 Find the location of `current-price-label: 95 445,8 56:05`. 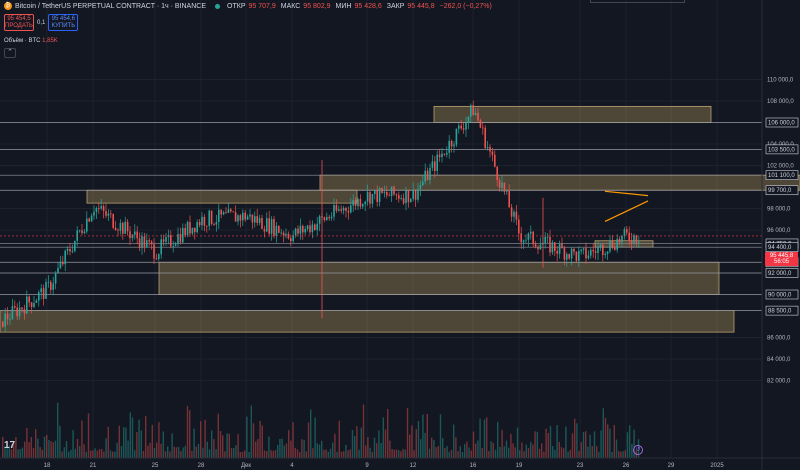

current-price-label: 95 445,8 56:05 is located at coordinates (781, 259).